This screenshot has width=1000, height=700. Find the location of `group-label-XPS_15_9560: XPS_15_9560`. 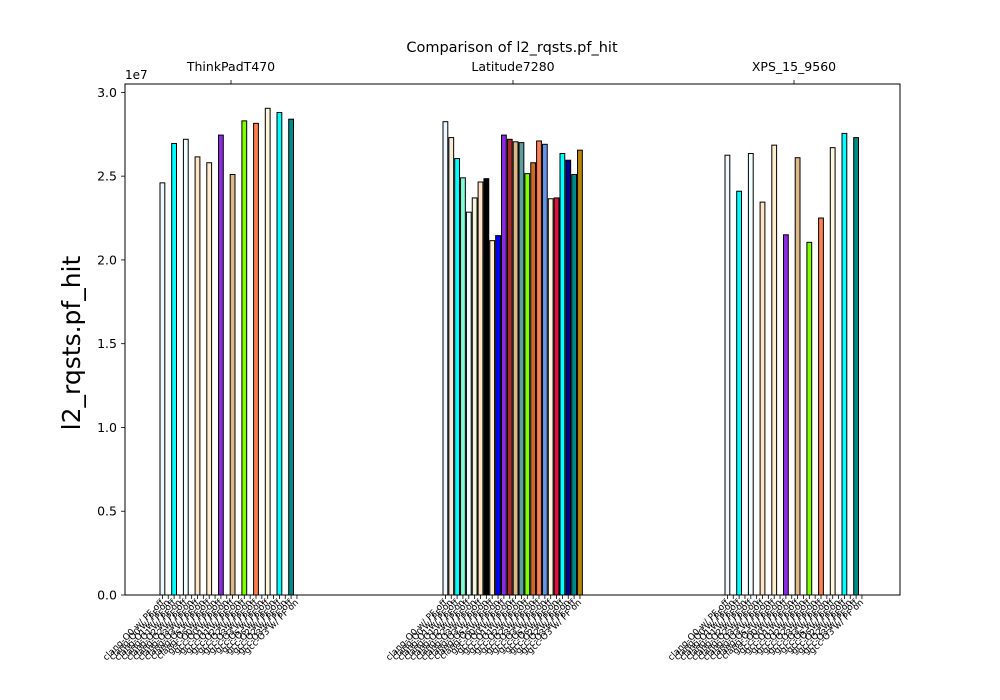

group-label-XPS_15_9560: XPS_15_9560 is located at coordinates (794, 66).